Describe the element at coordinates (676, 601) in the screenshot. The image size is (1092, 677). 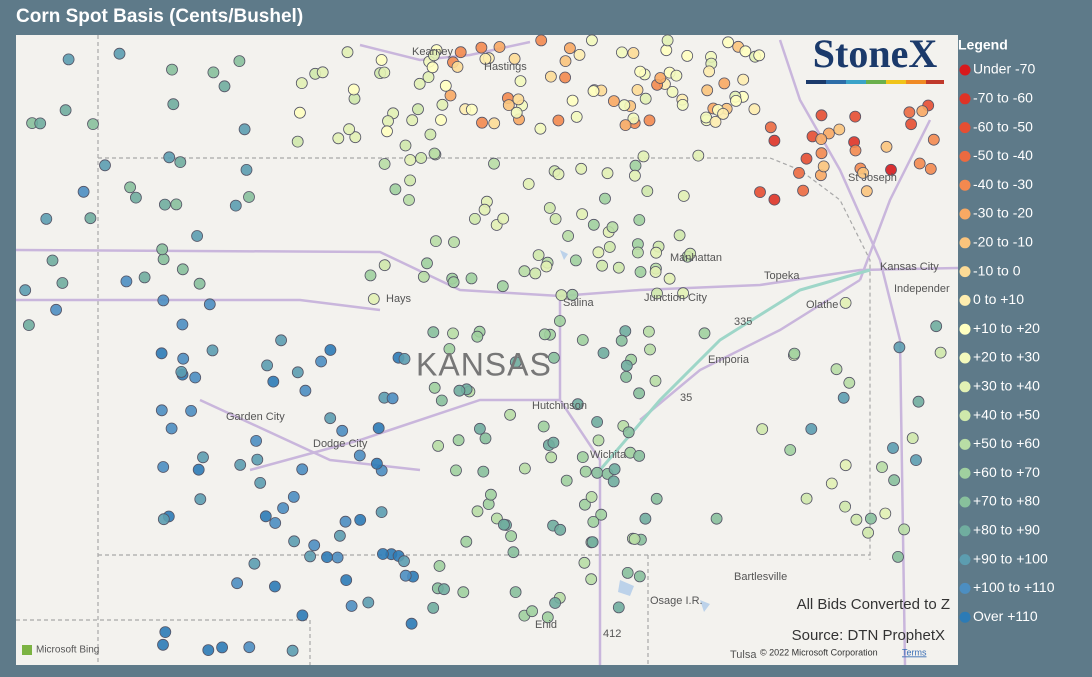
I see `place-label: Osage I.R.` at that location.